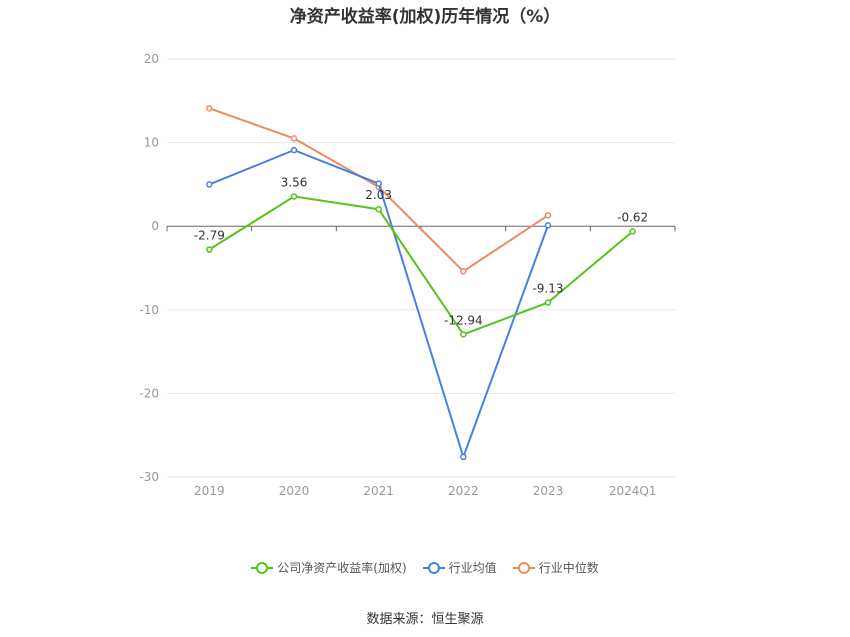  I want to click on legend-item: 行业均值, so click(459, 567).